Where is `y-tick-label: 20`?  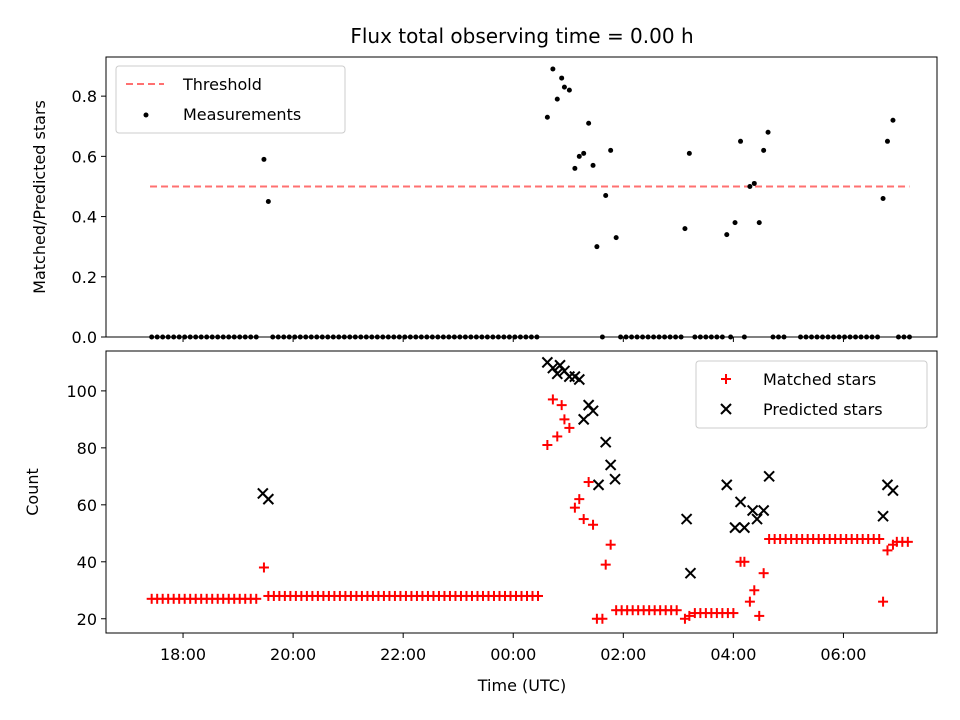 y-tick-label: 20 is located at coordinates (87, 619).